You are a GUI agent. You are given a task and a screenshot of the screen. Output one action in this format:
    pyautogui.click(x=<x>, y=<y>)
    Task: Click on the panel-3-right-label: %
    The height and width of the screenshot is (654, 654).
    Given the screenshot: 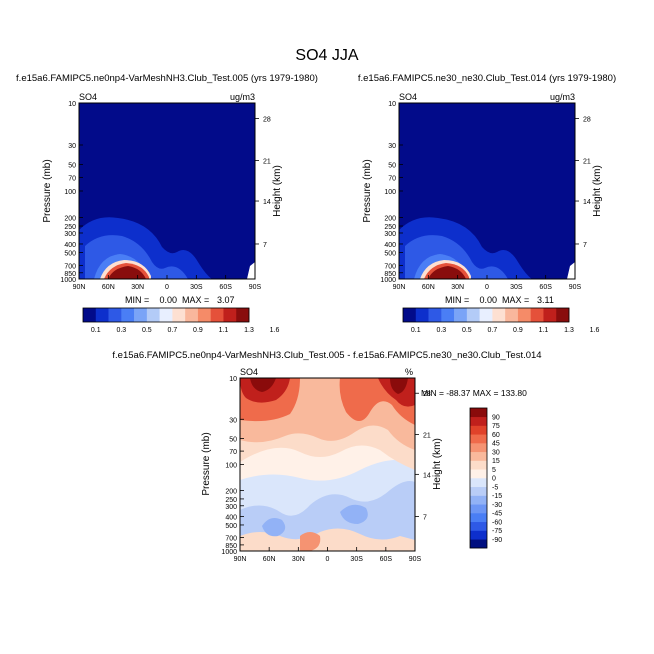 What is the action you would take?
    pyautogui.click(x=409, y=372)
    